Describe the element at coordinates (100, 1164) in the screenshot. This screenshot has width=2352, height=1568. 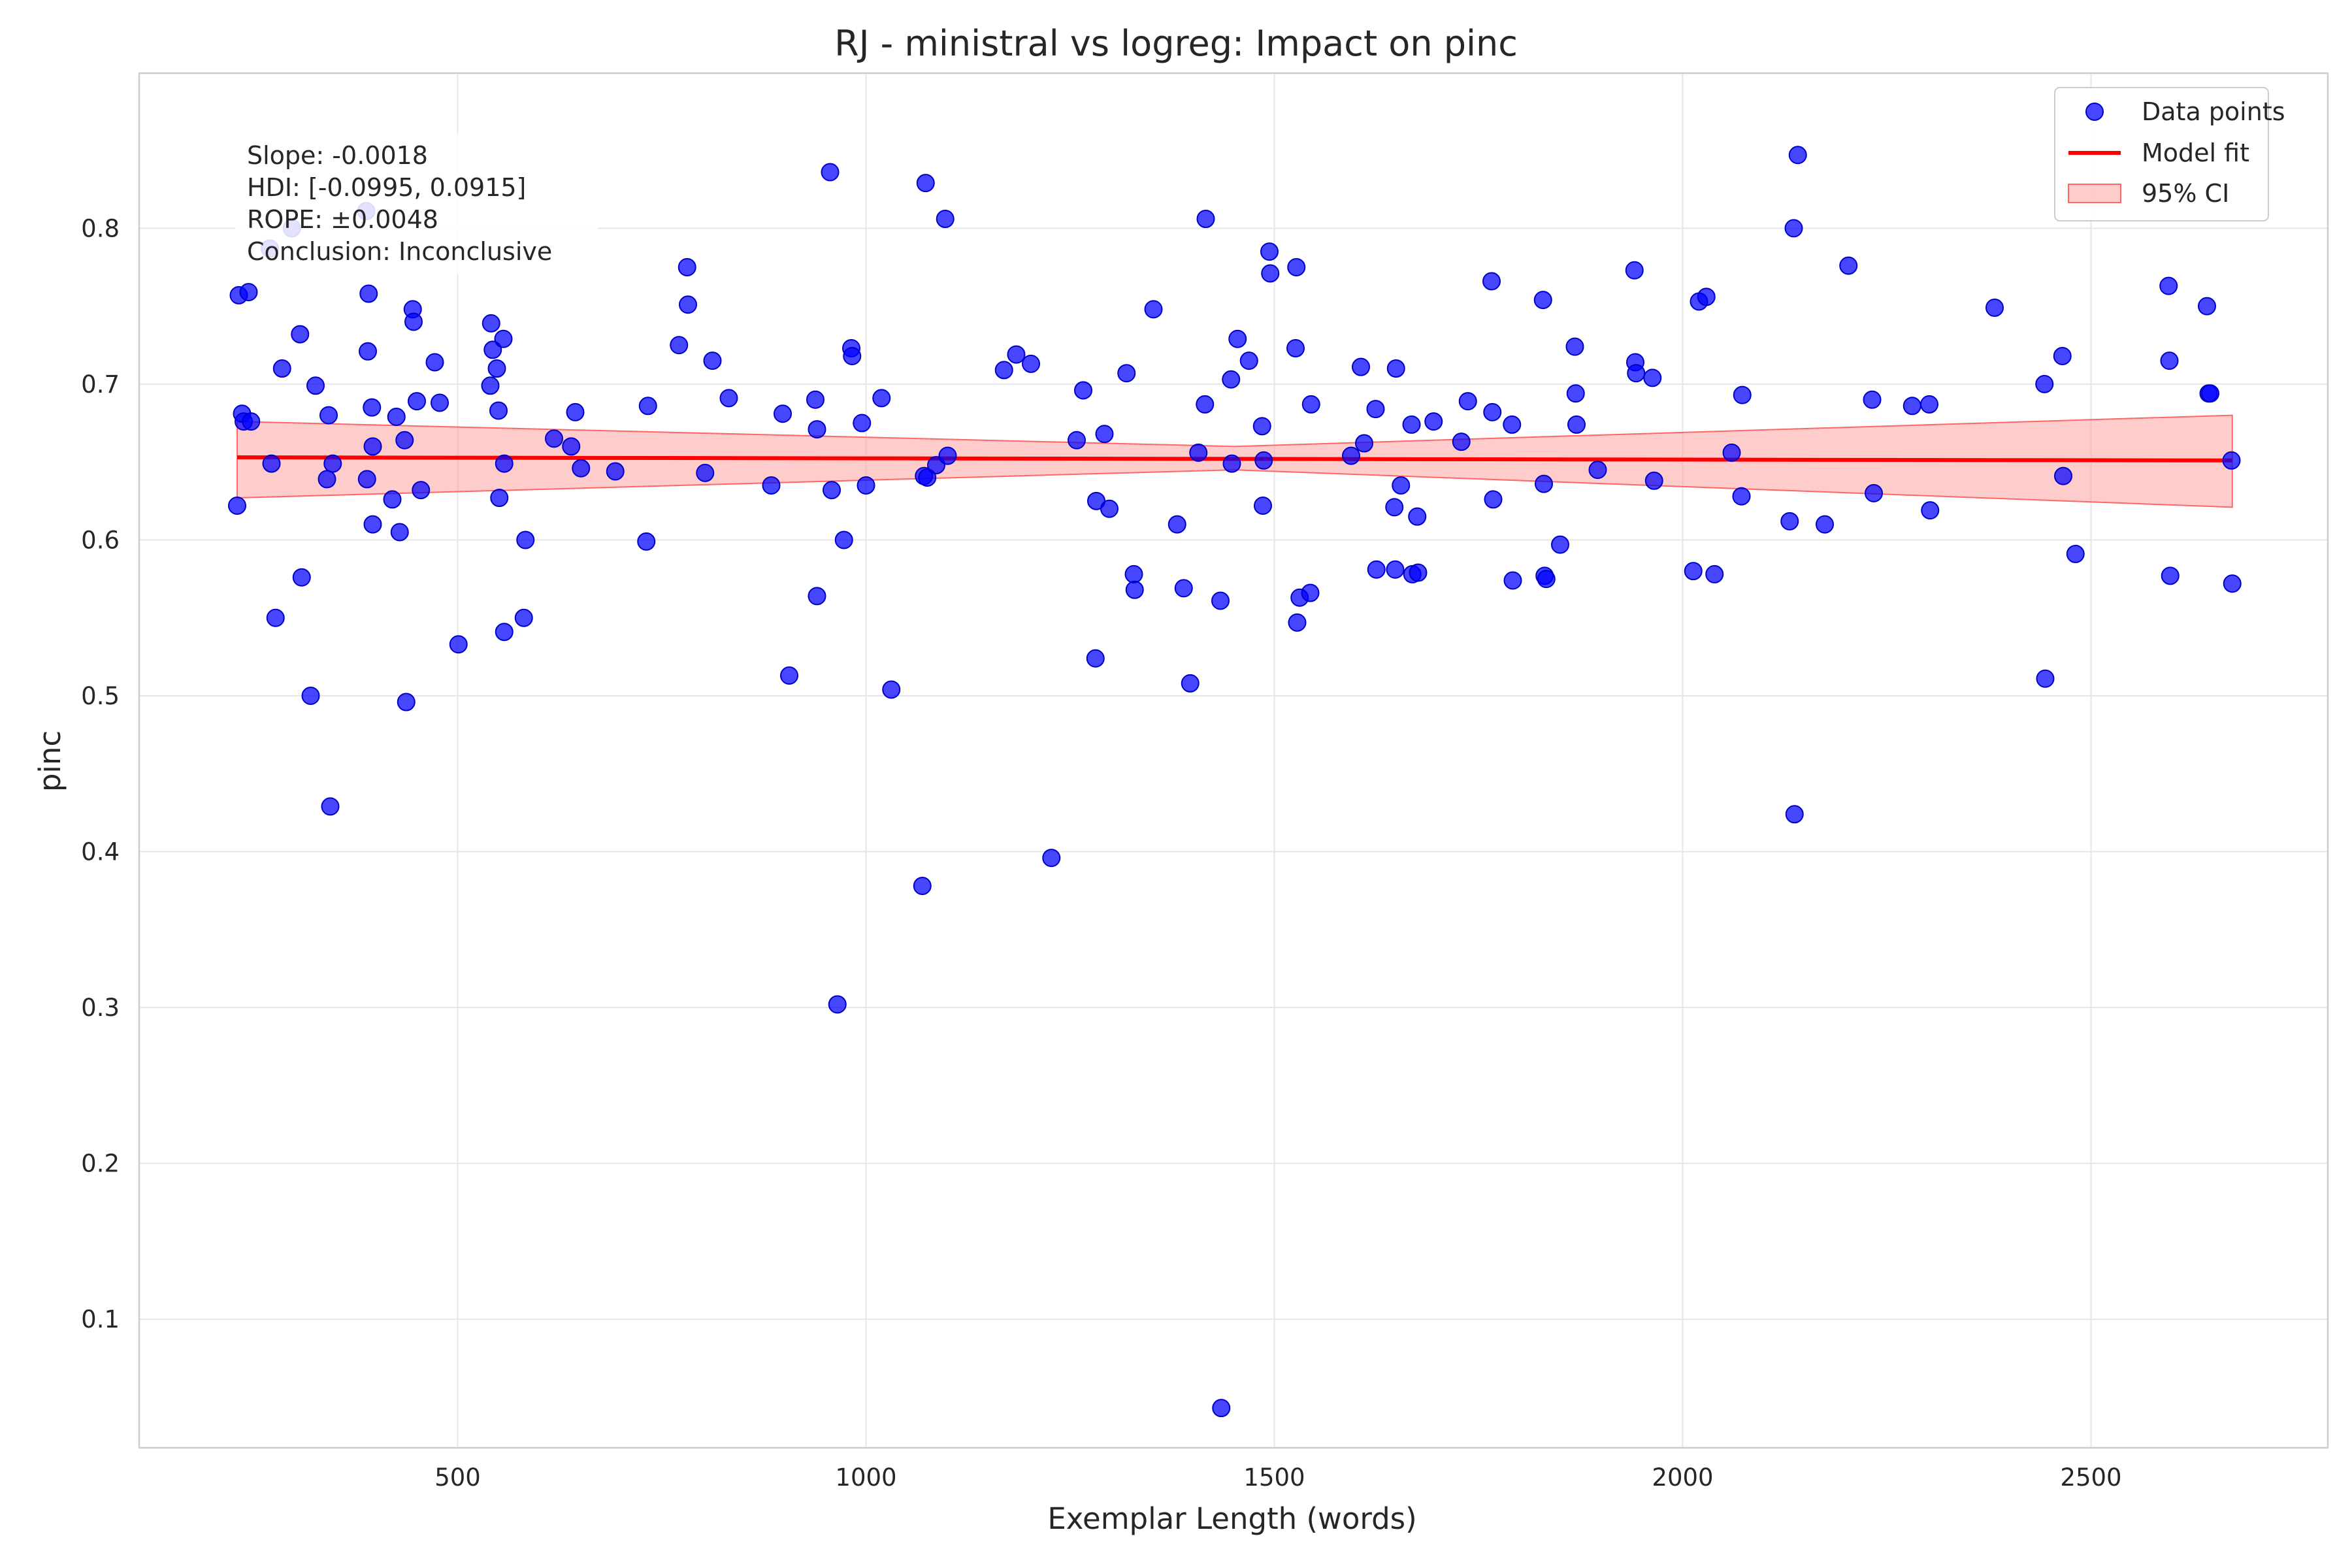
I see `y-tick-label: 0.2` at that location.